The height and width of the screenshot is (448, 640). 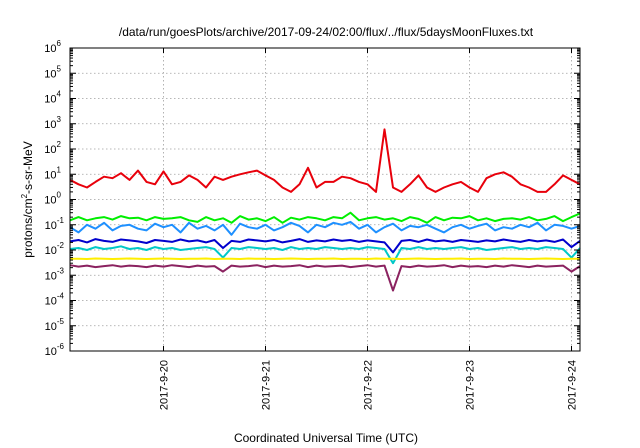 What do you see at coordinates (573, 385) in the screenshot?
I see `x-tick-label: 2017-9-24` at bounding box center [573, 385].